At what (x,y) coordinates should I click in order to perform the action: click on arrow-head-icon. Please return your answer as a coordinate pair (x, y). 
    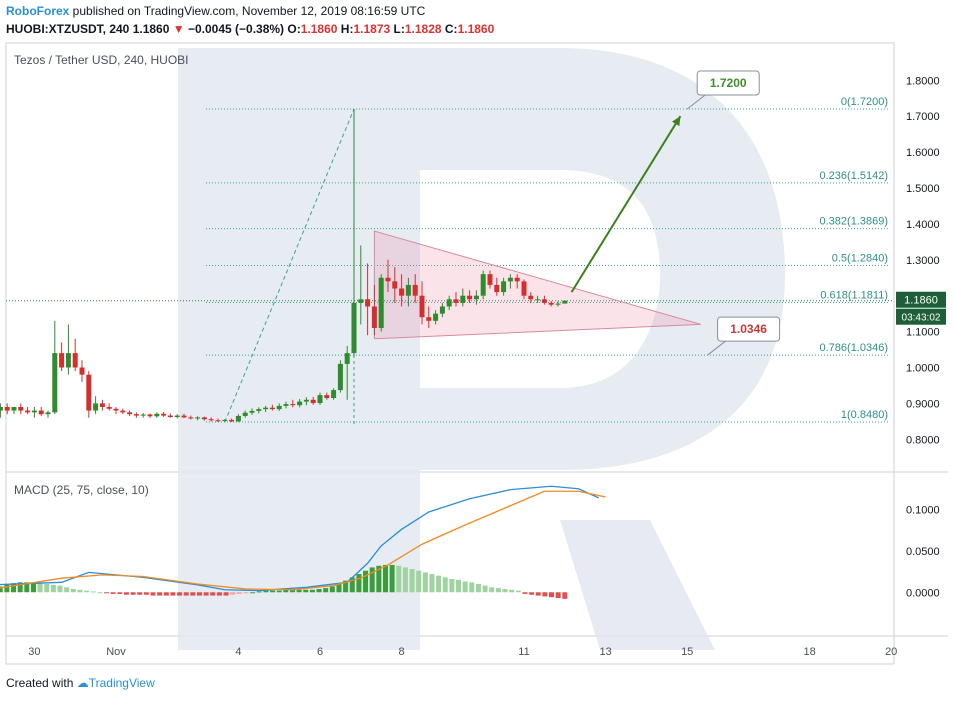
    Looking at the image, I should click on (676, 121).